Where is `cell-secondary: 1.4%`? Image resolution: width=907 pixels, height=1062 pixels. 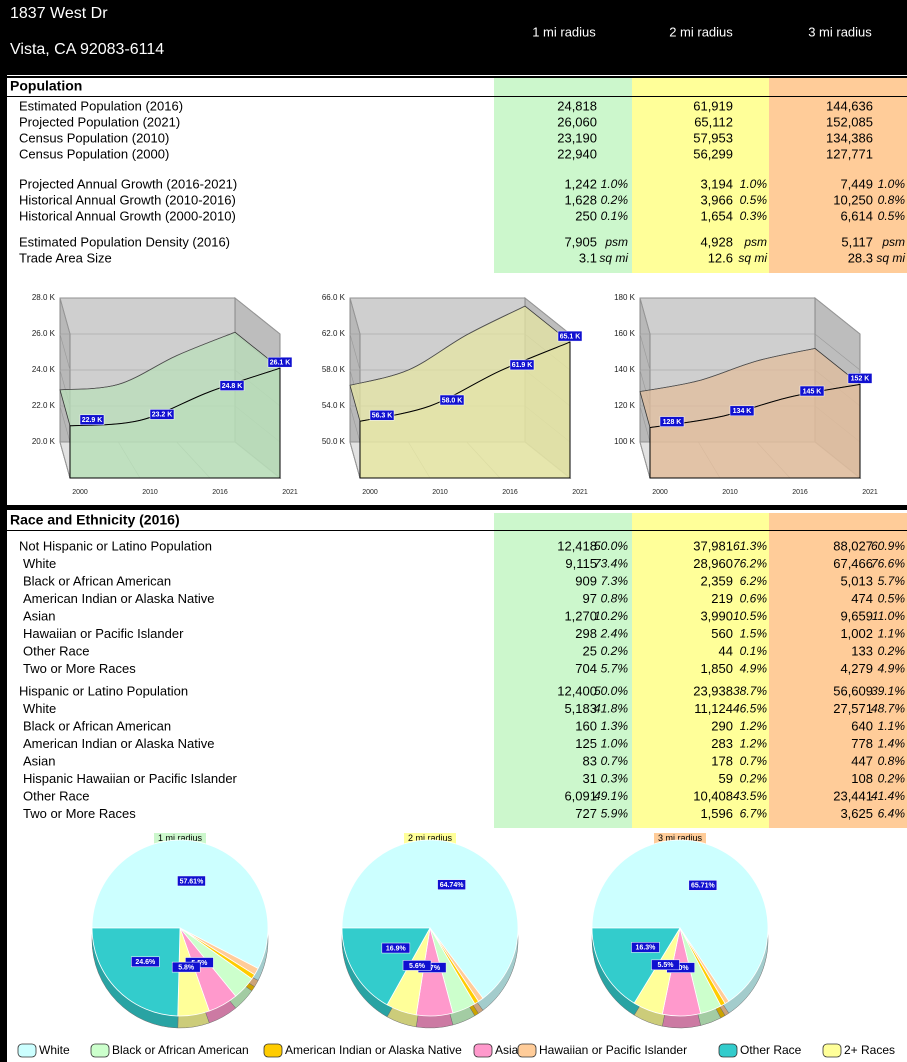
cell-secondary: 1.4% is located at coordinates (892, 744).